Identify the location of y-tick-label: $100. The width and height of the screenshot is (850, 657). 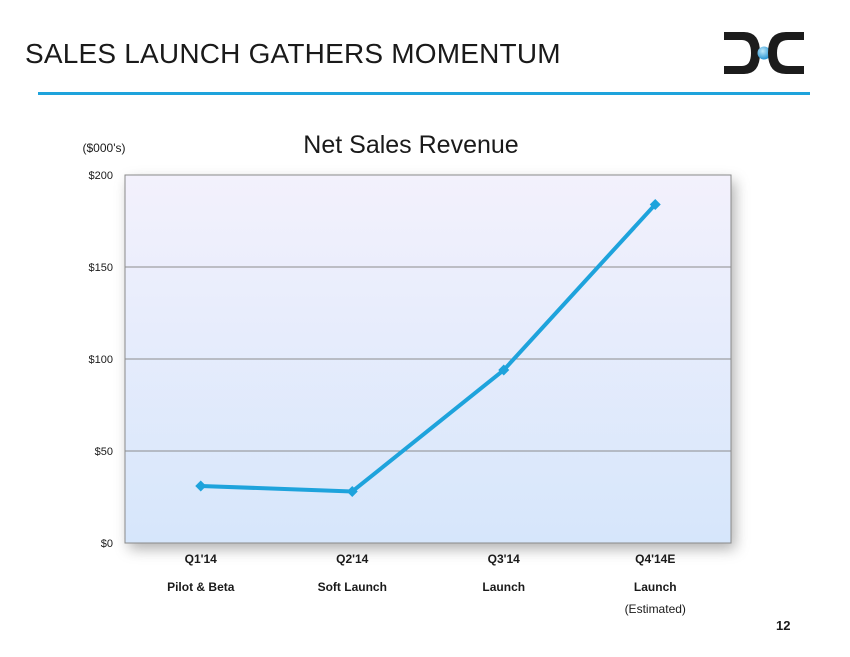
(101, 360).